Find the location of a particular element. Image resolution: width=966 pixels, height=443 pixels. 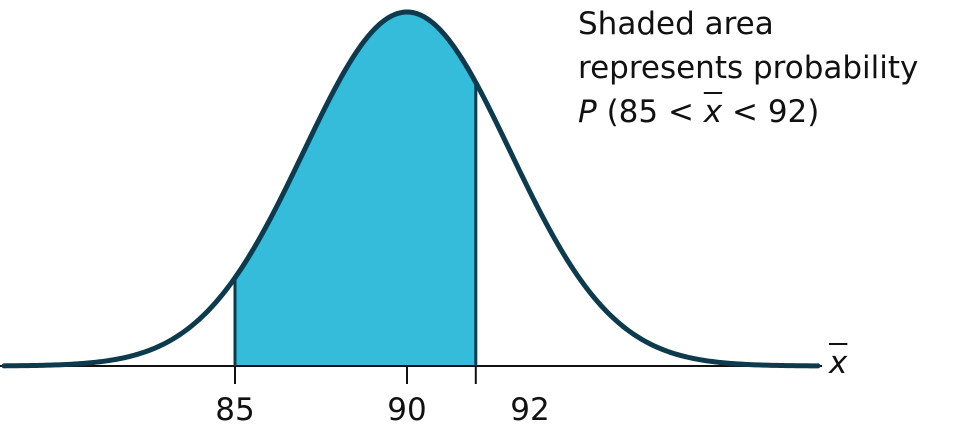

probability-symbol: P is located at coordinates (587, 112).